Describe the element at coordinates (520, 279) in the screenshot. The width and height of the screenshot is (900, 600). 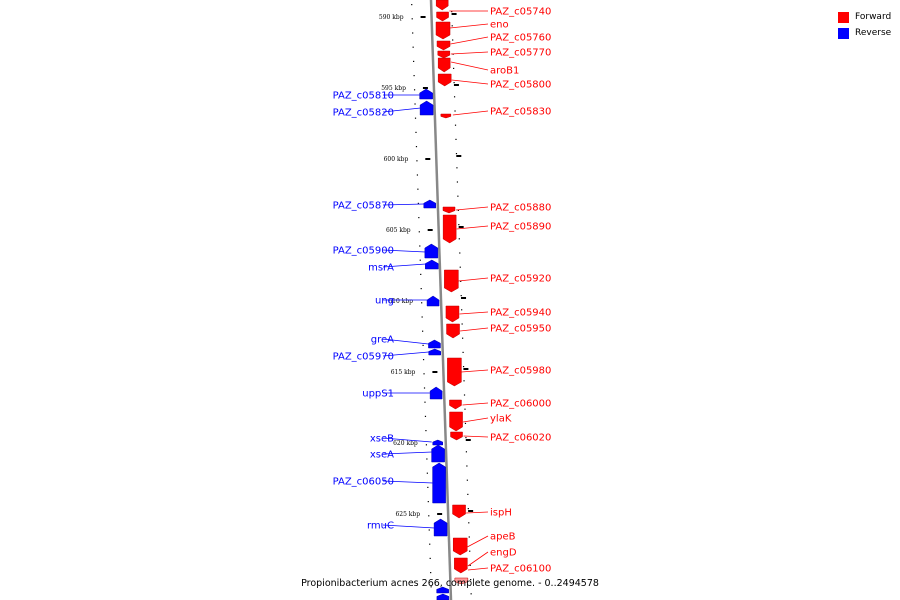
I see `forward-gene-label: PAZ_c05920` at that location.